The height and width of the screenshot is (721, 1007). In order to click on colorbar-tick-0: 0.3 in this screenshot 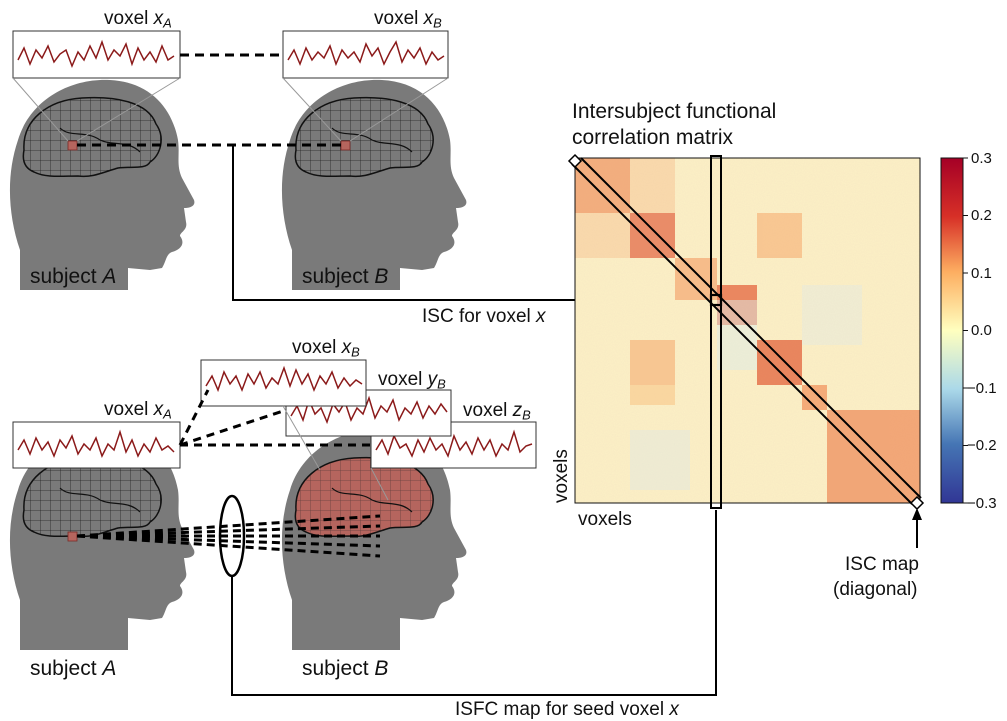, I will do `click(981, 158)`.